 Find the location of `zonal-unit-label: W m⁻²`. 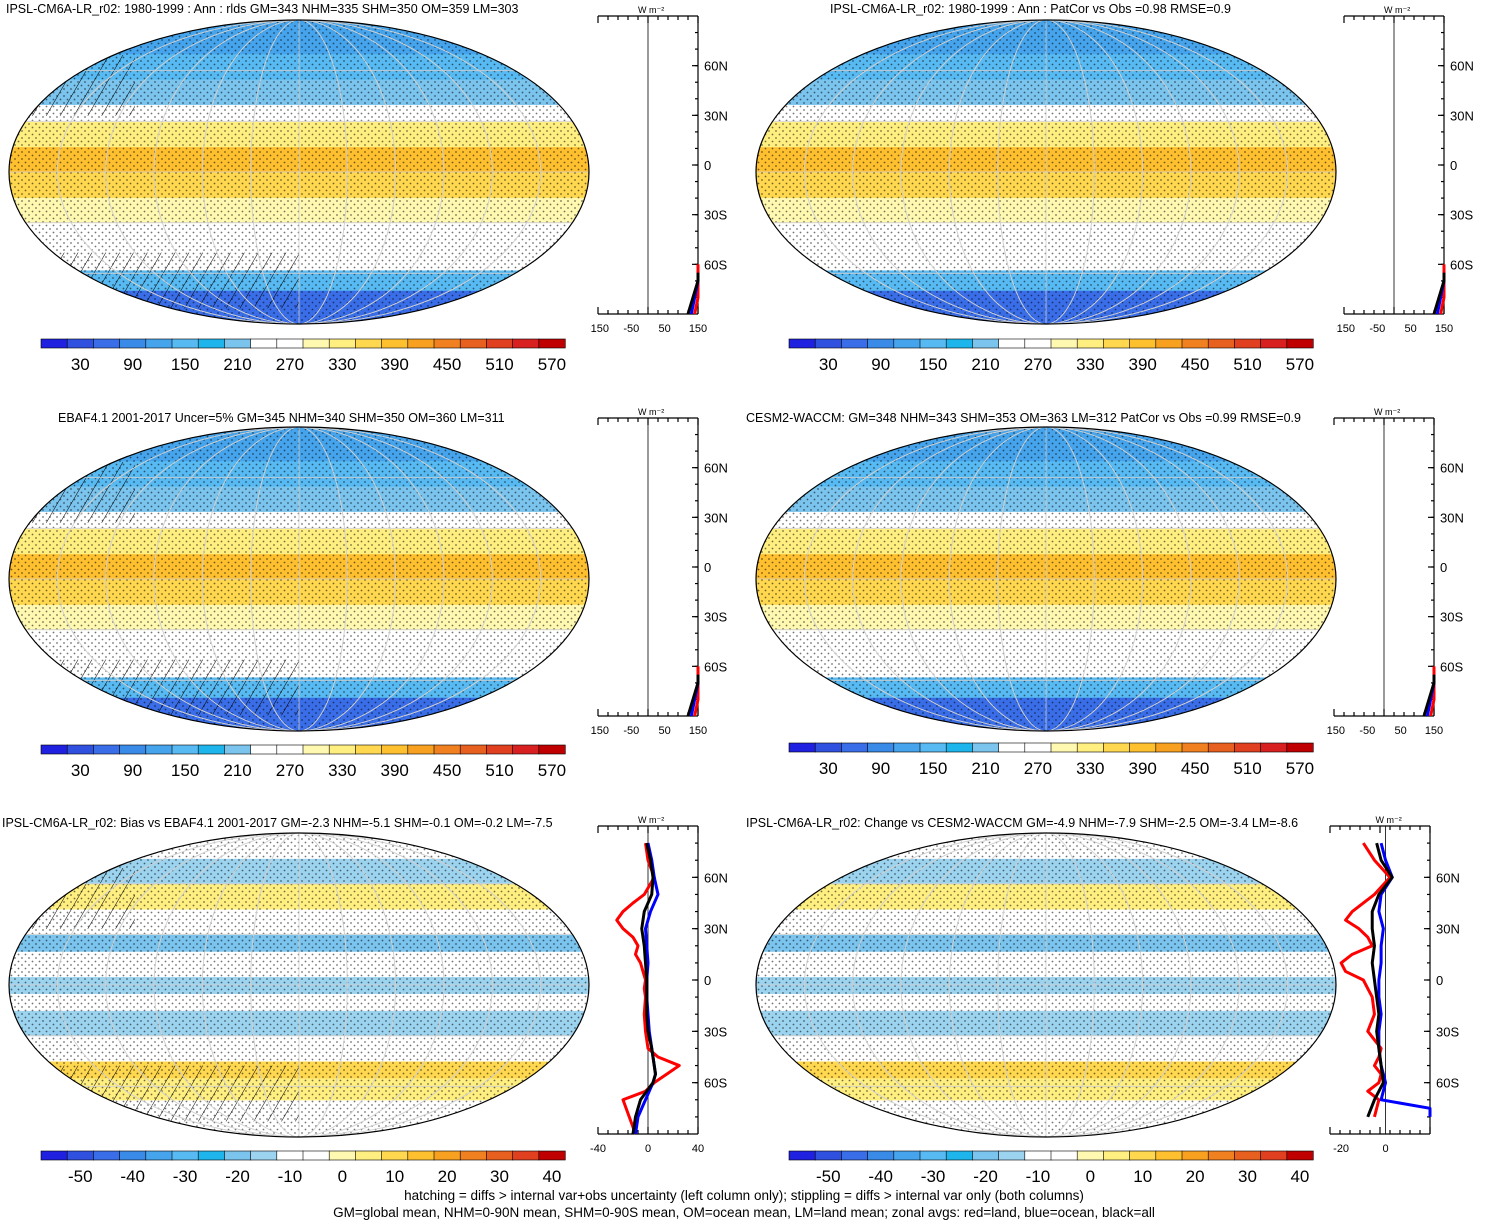

zonal-unit-label: W m⁻² is located at coordinates (651, 412).